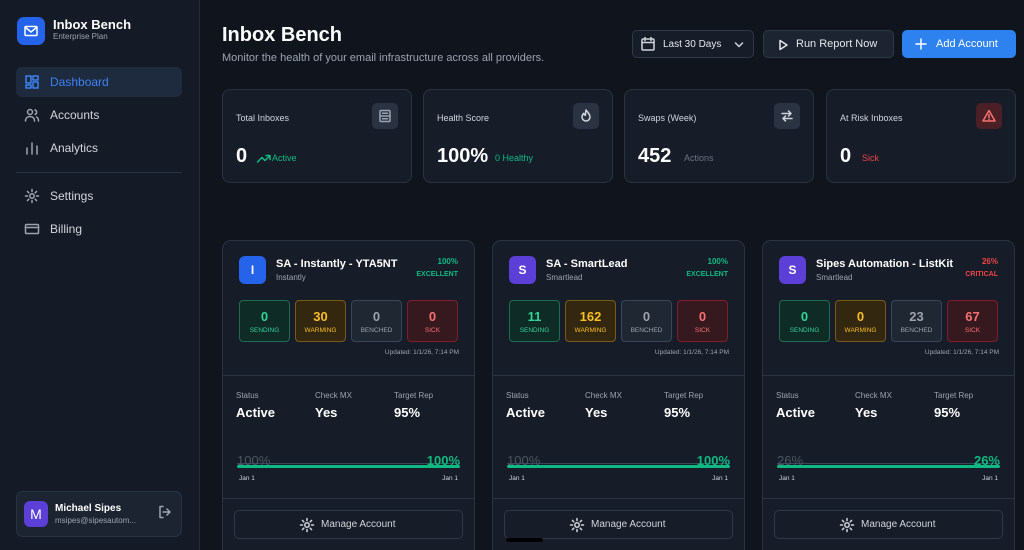 The width and height of the screenshot is (1024, 550). Describe the element at coordinates (88, 508) in the screenshot. I see `user-name: Michael Sipes` at that location.